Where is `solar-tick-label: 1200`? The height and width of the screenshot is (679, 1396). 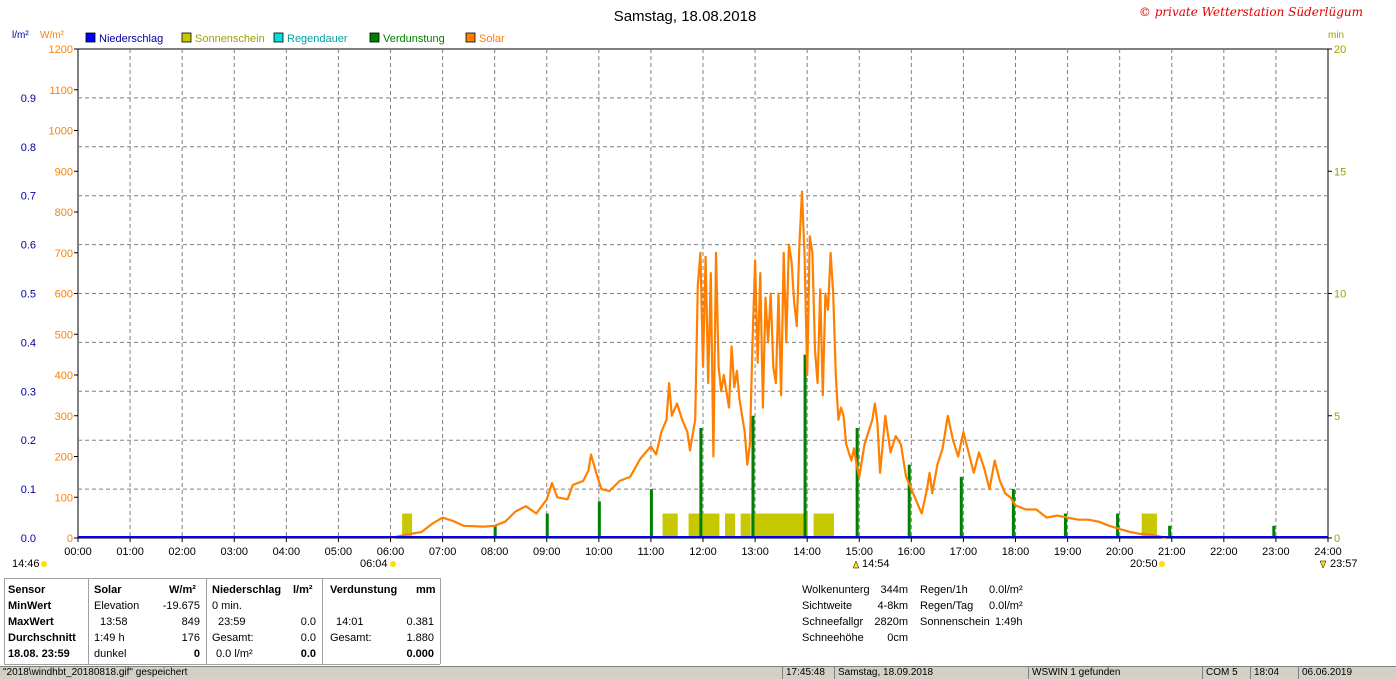
solar-tick-label: 1200 is located at coordinates (61, 50).